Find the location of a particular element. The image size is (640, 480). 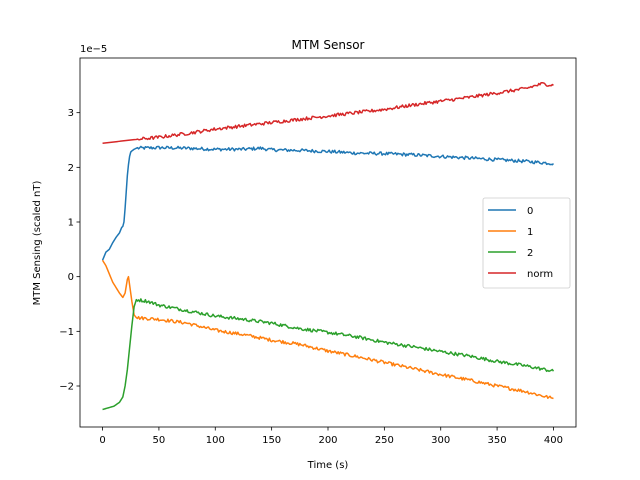

y-tick-label: 1 is located at coordinates (71, 223).